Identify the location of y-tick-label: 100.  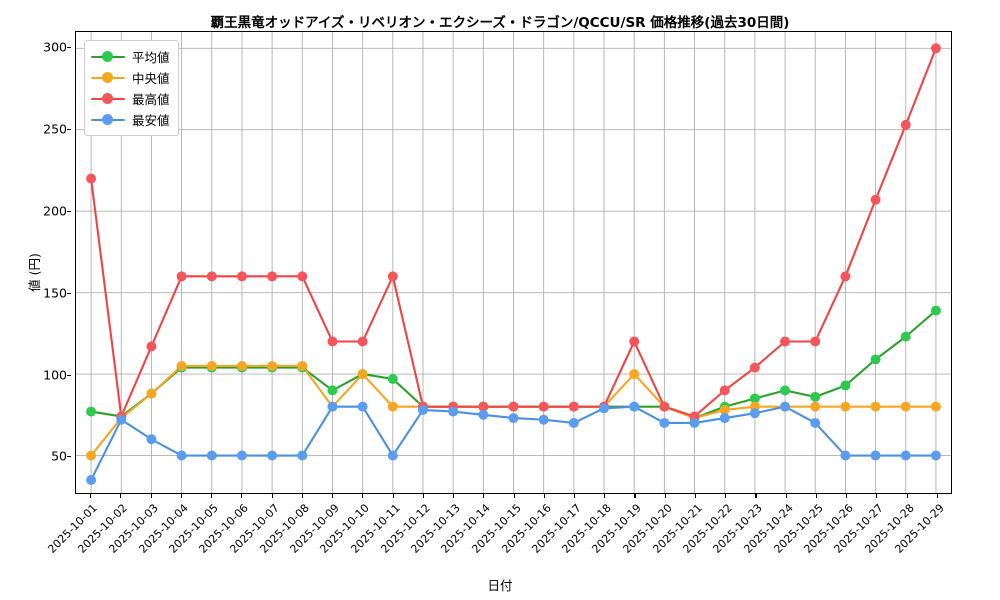
(55, 375).